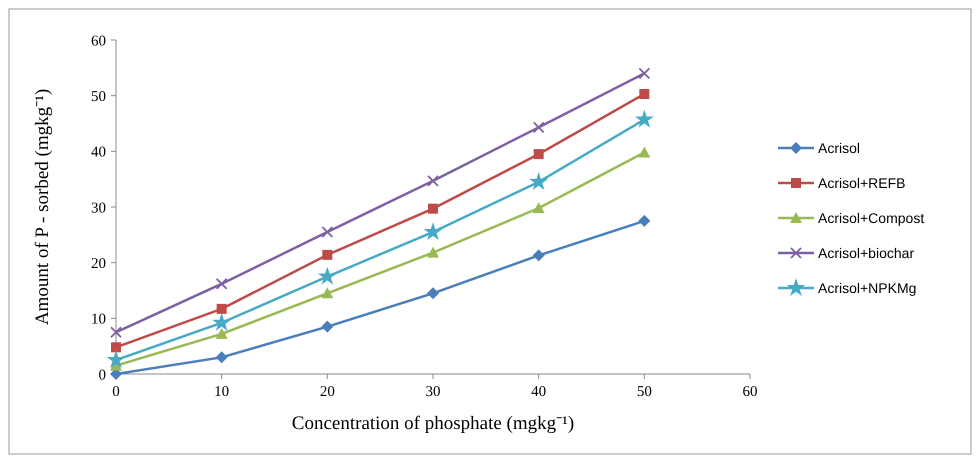  Describe the element at coordinates (538, 392) in the screenshot. I see `x-tick-label: 40` at that location.